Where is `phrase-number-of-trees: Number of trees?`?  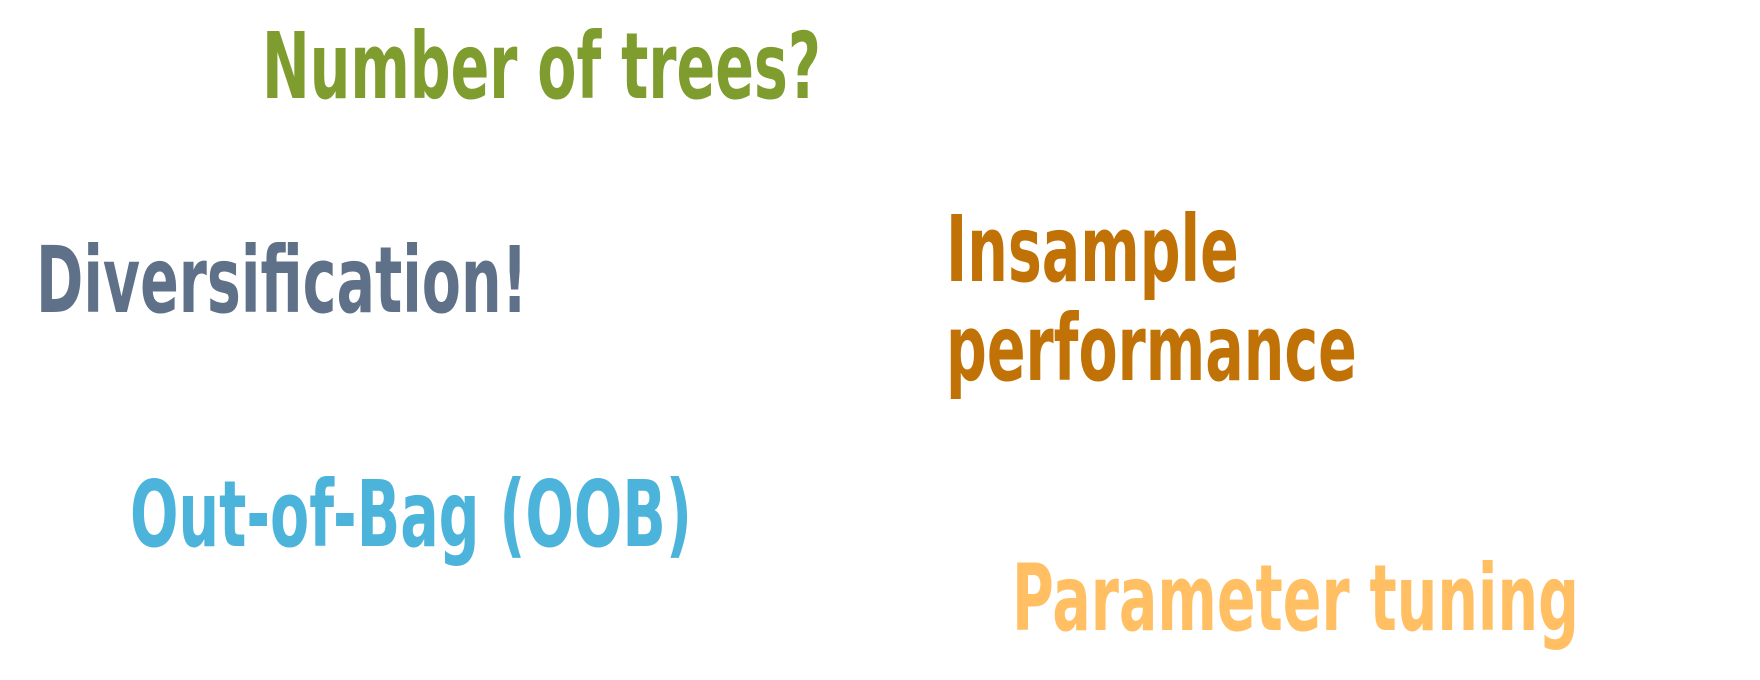 phrase-number-of-trees: Number of trees? is located at coordinates (541, 66).